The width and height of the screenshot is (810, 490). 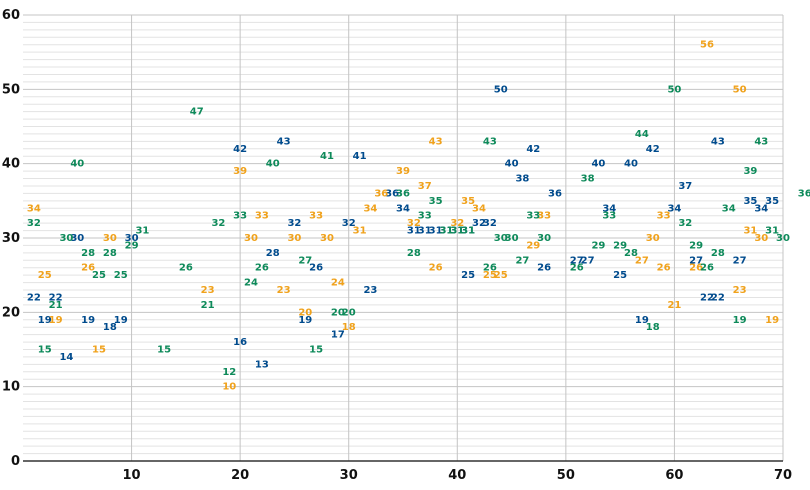 I want to click on y-tick-label: 30, so click(x=11, y=238).